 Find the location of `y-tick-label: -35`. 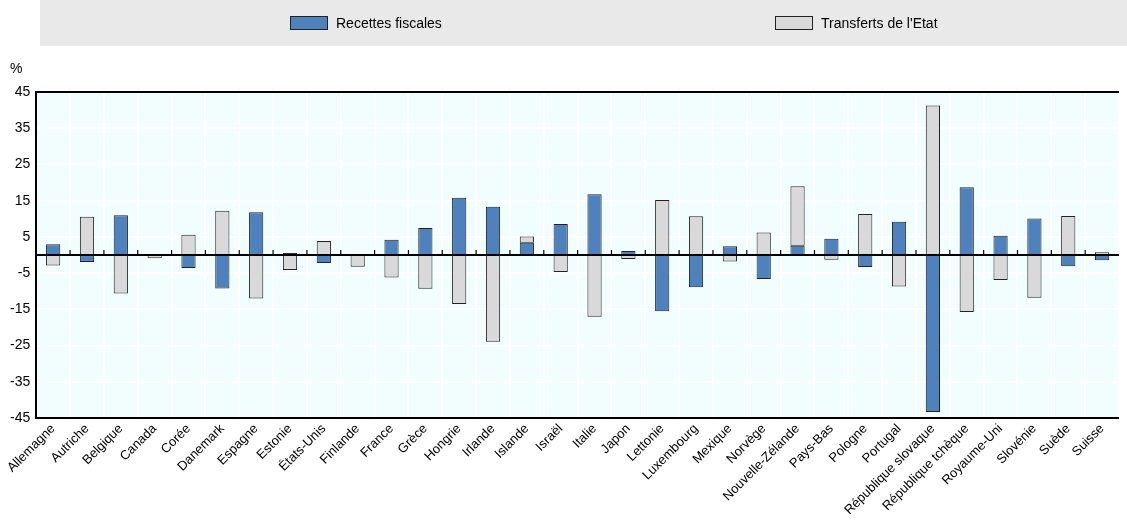

y-tick-label: -35 is located at coordinates (20, 380).